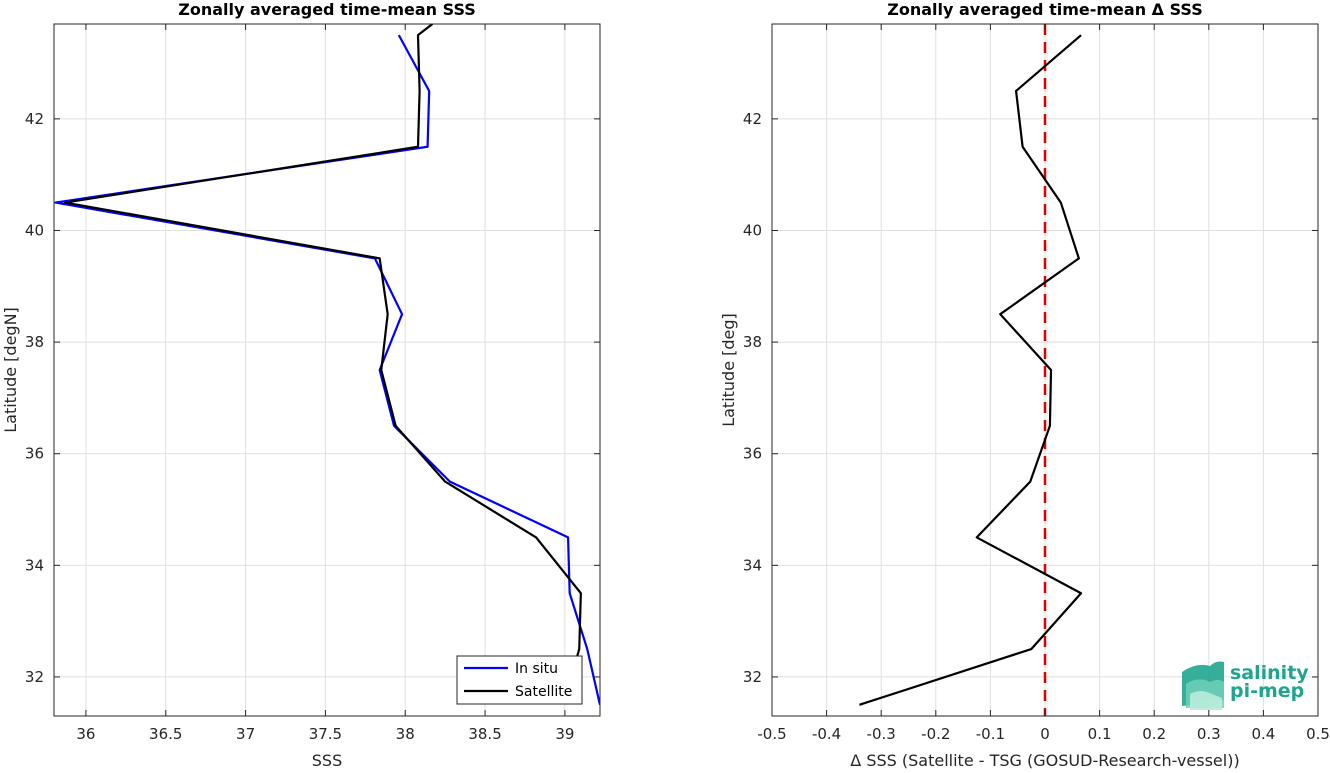  Describe the element at coordinates (564, 734) in the screenshot. I see `x-tick-label: 39` at that location.